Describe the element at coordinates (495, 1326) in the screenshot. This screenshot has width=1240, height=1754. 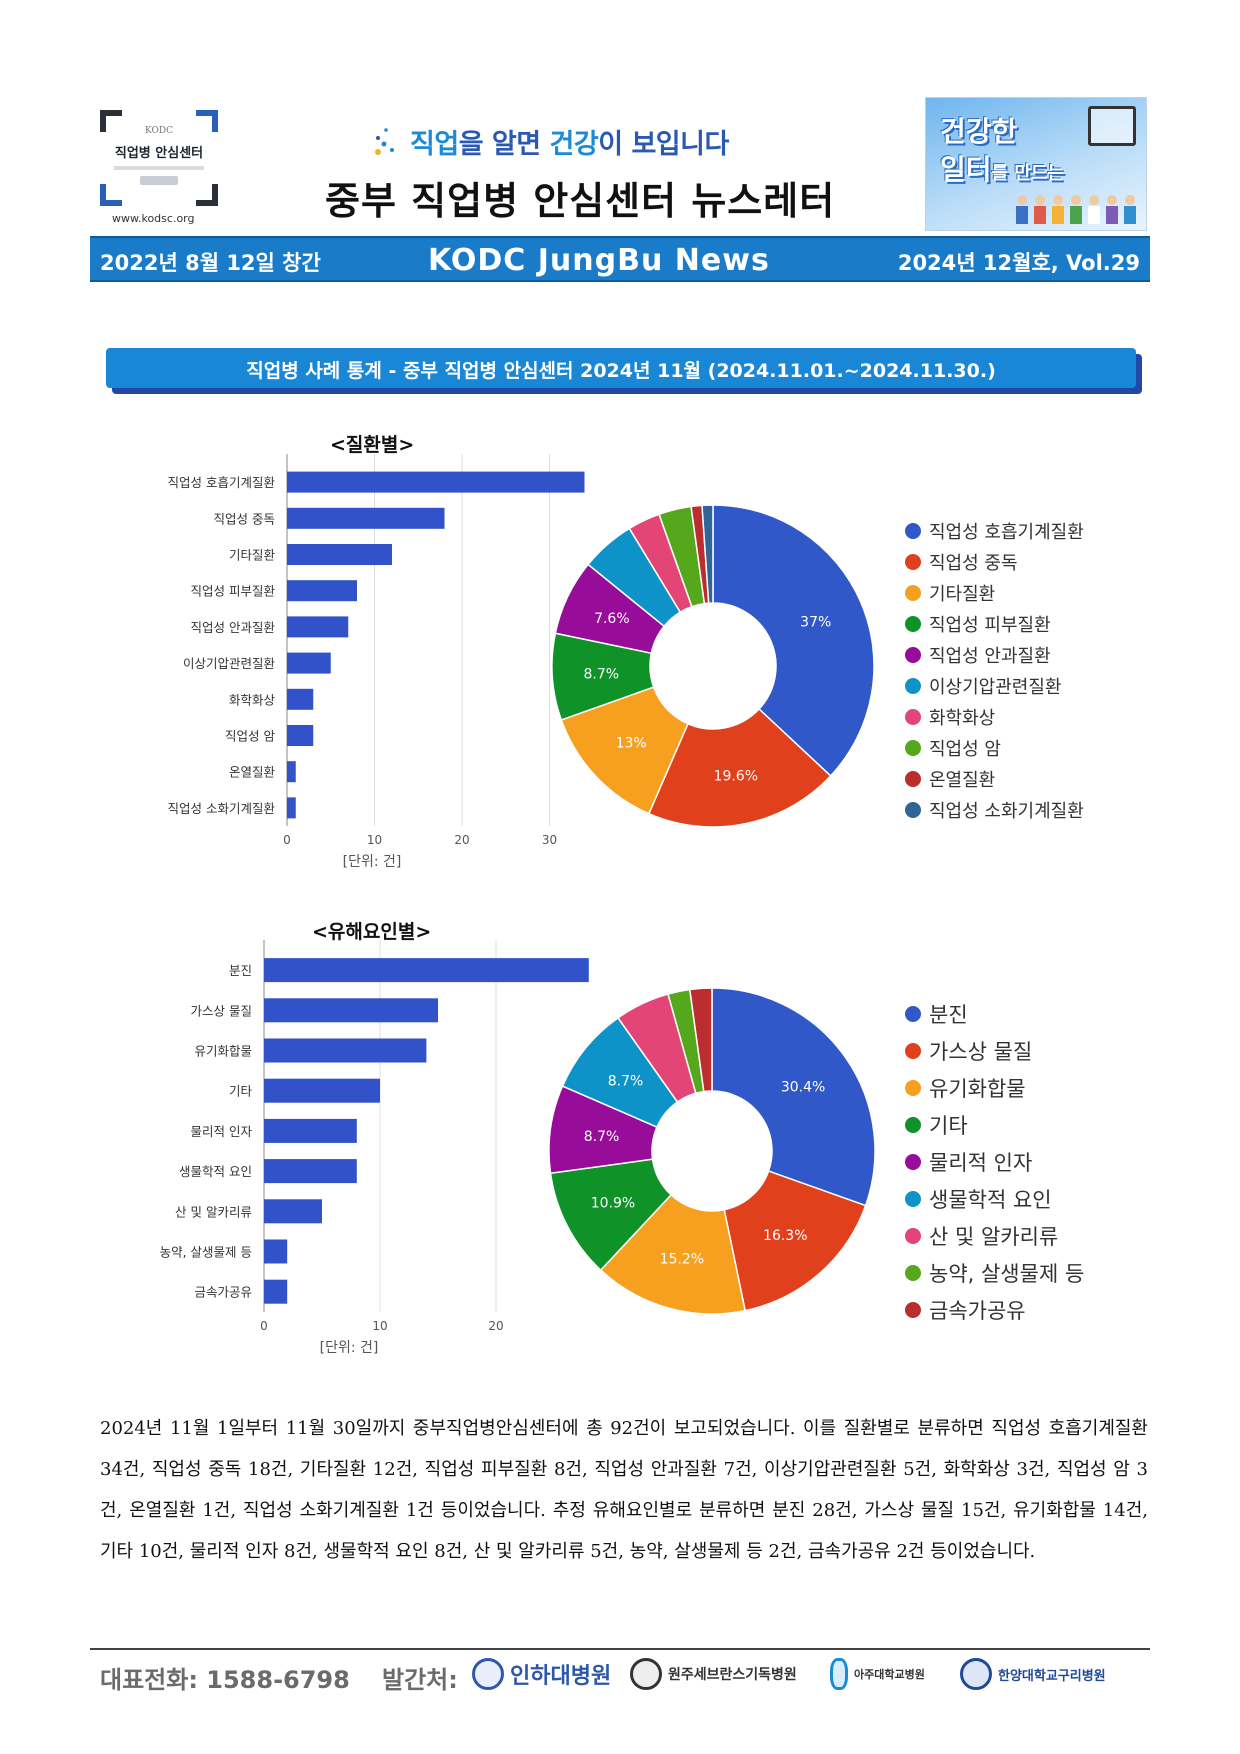
I see `x-tick-label: 20` at that location.